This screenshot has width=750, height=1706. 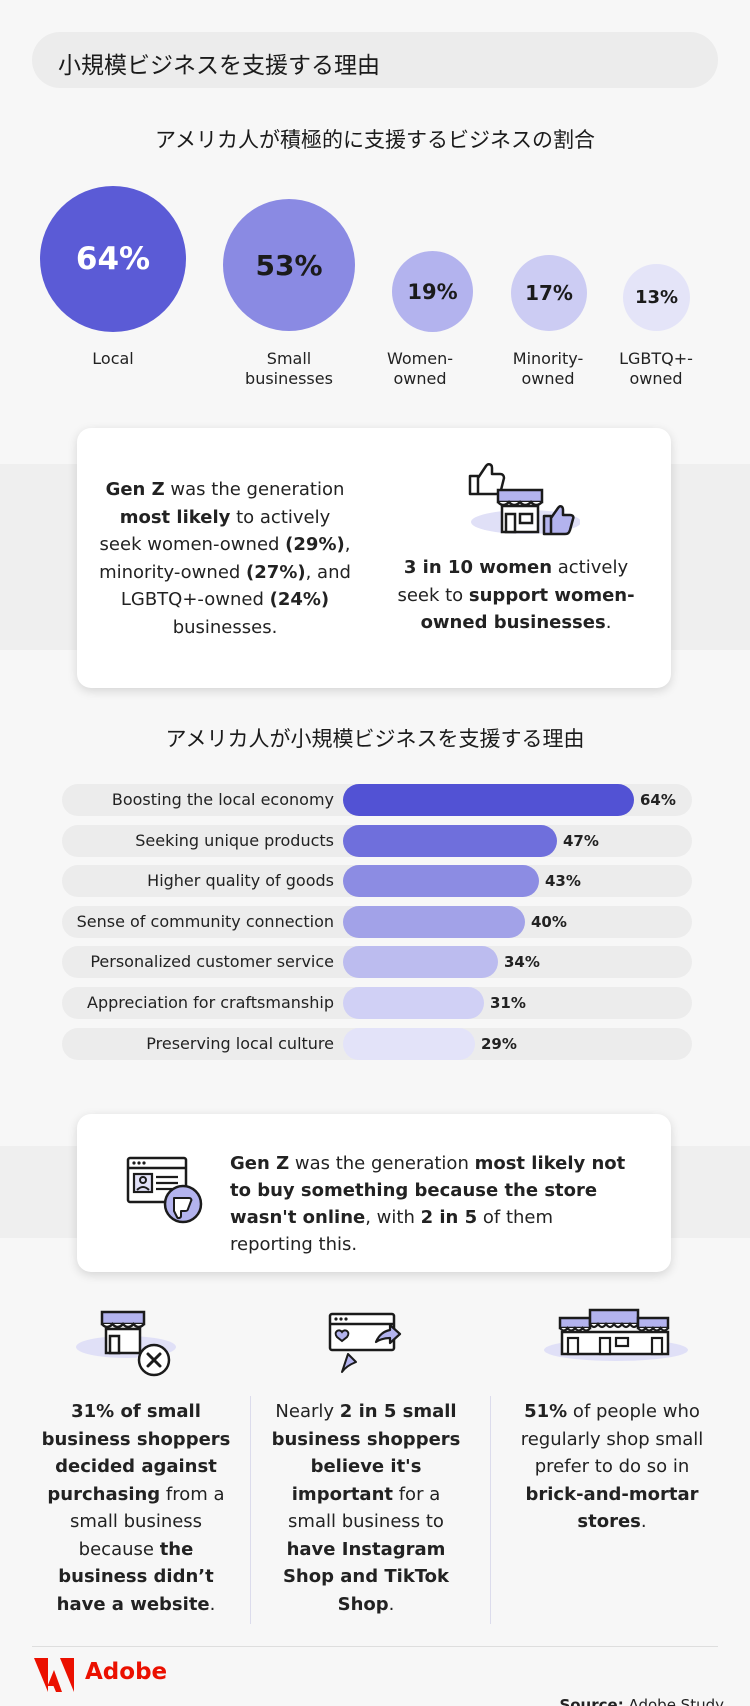 I want to click on circle-small-businesses: 53%, so click(x=289, y=265).